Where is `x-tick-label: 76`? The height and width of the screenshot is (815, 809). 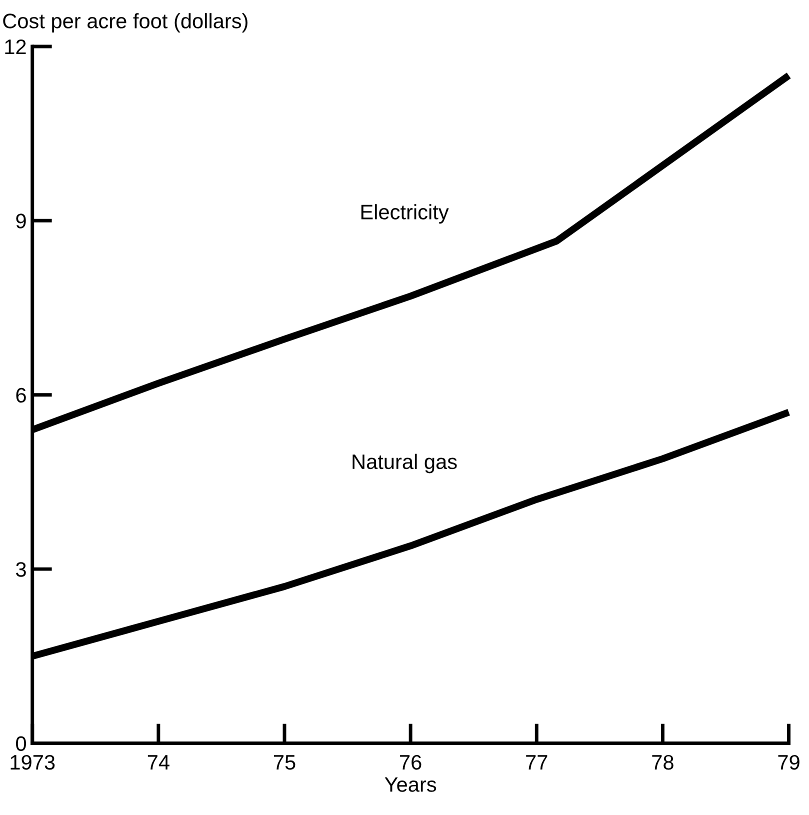 x-tick-label: 76 is located at coordinates (411, 762).